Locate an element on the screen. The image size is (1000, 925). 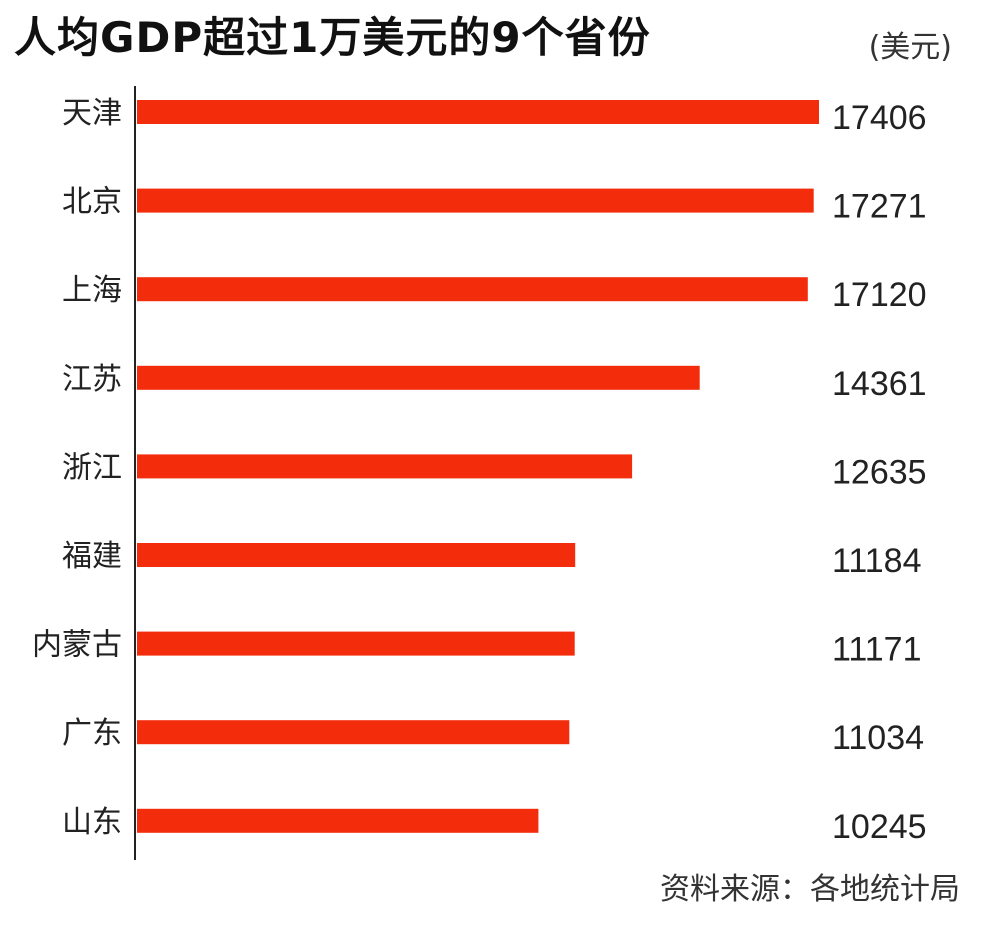
value-label: 10245 is located at coordinates (879, 827).